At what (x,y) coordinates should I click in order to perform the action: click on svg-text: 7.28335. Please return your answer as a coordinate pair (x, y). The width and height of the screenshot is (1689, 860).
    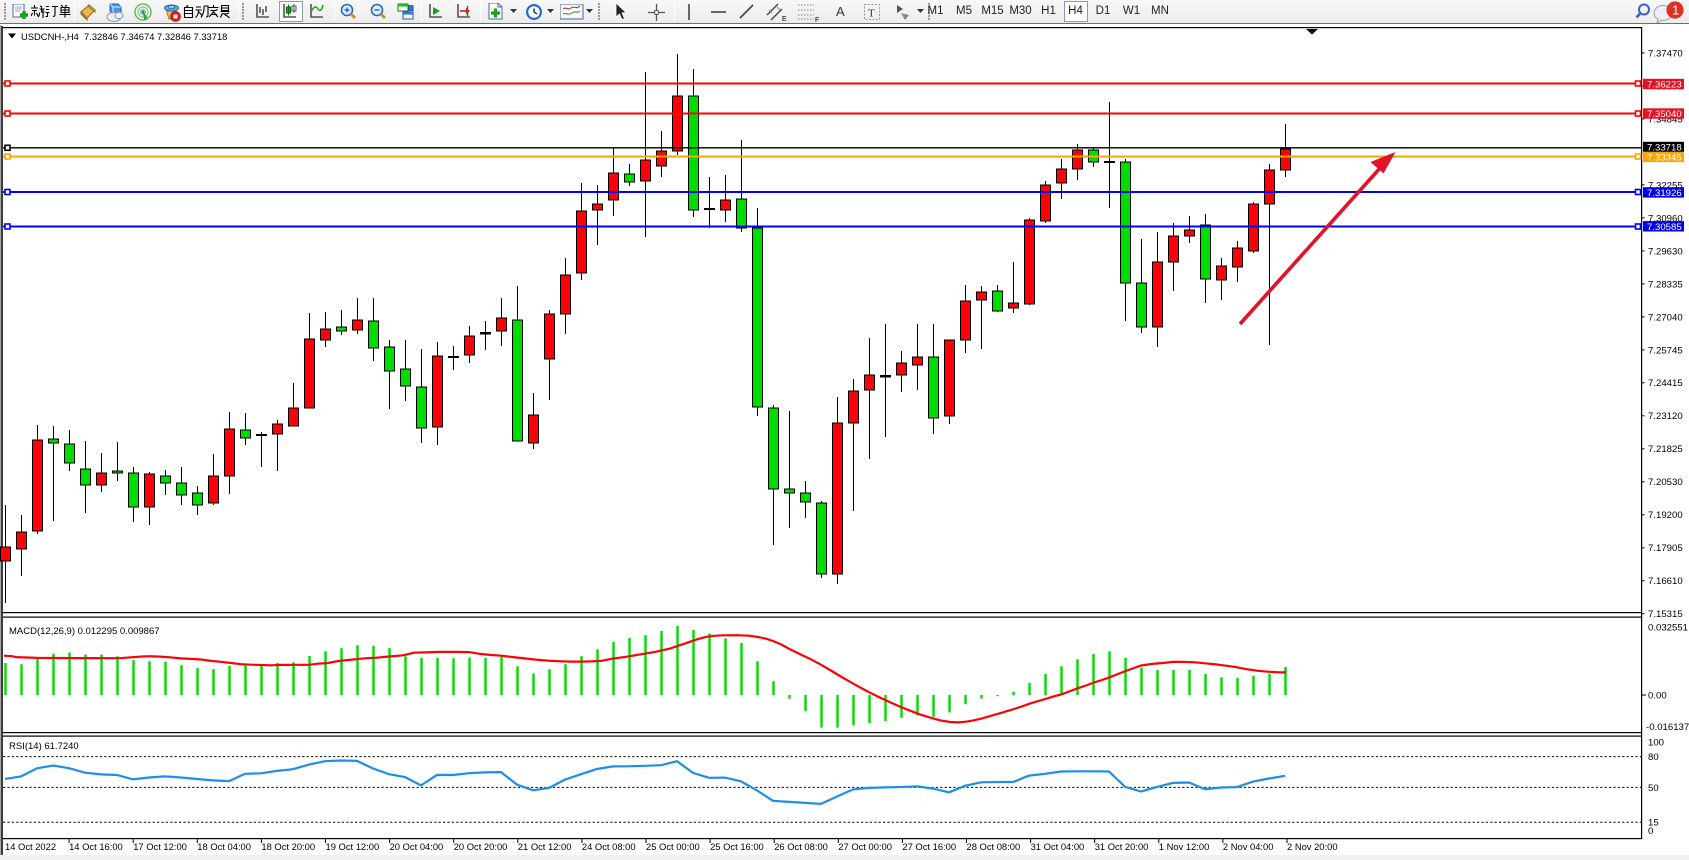
    Looking at the image, I should click on (1665, 284).